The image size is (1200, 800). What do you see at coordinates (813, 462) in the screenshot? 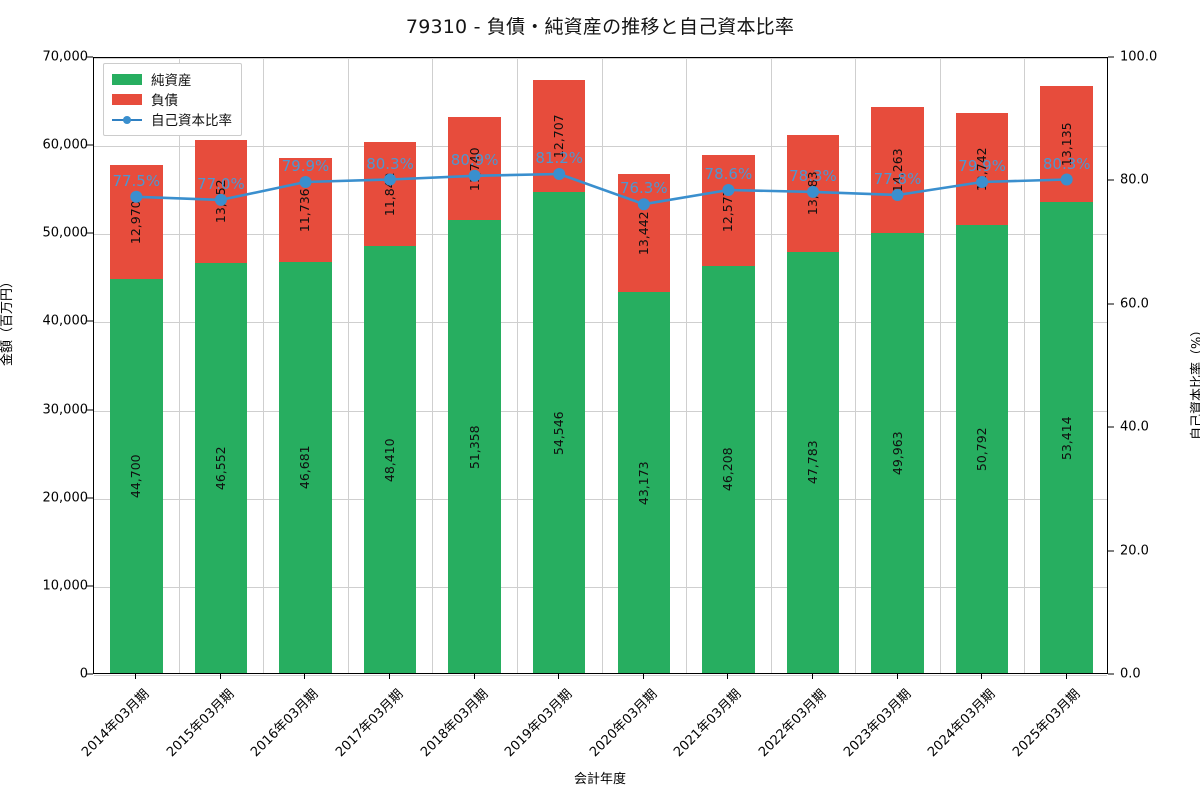
I see `bar-segment-equity: 47,783` at bounding box center [813, 462].